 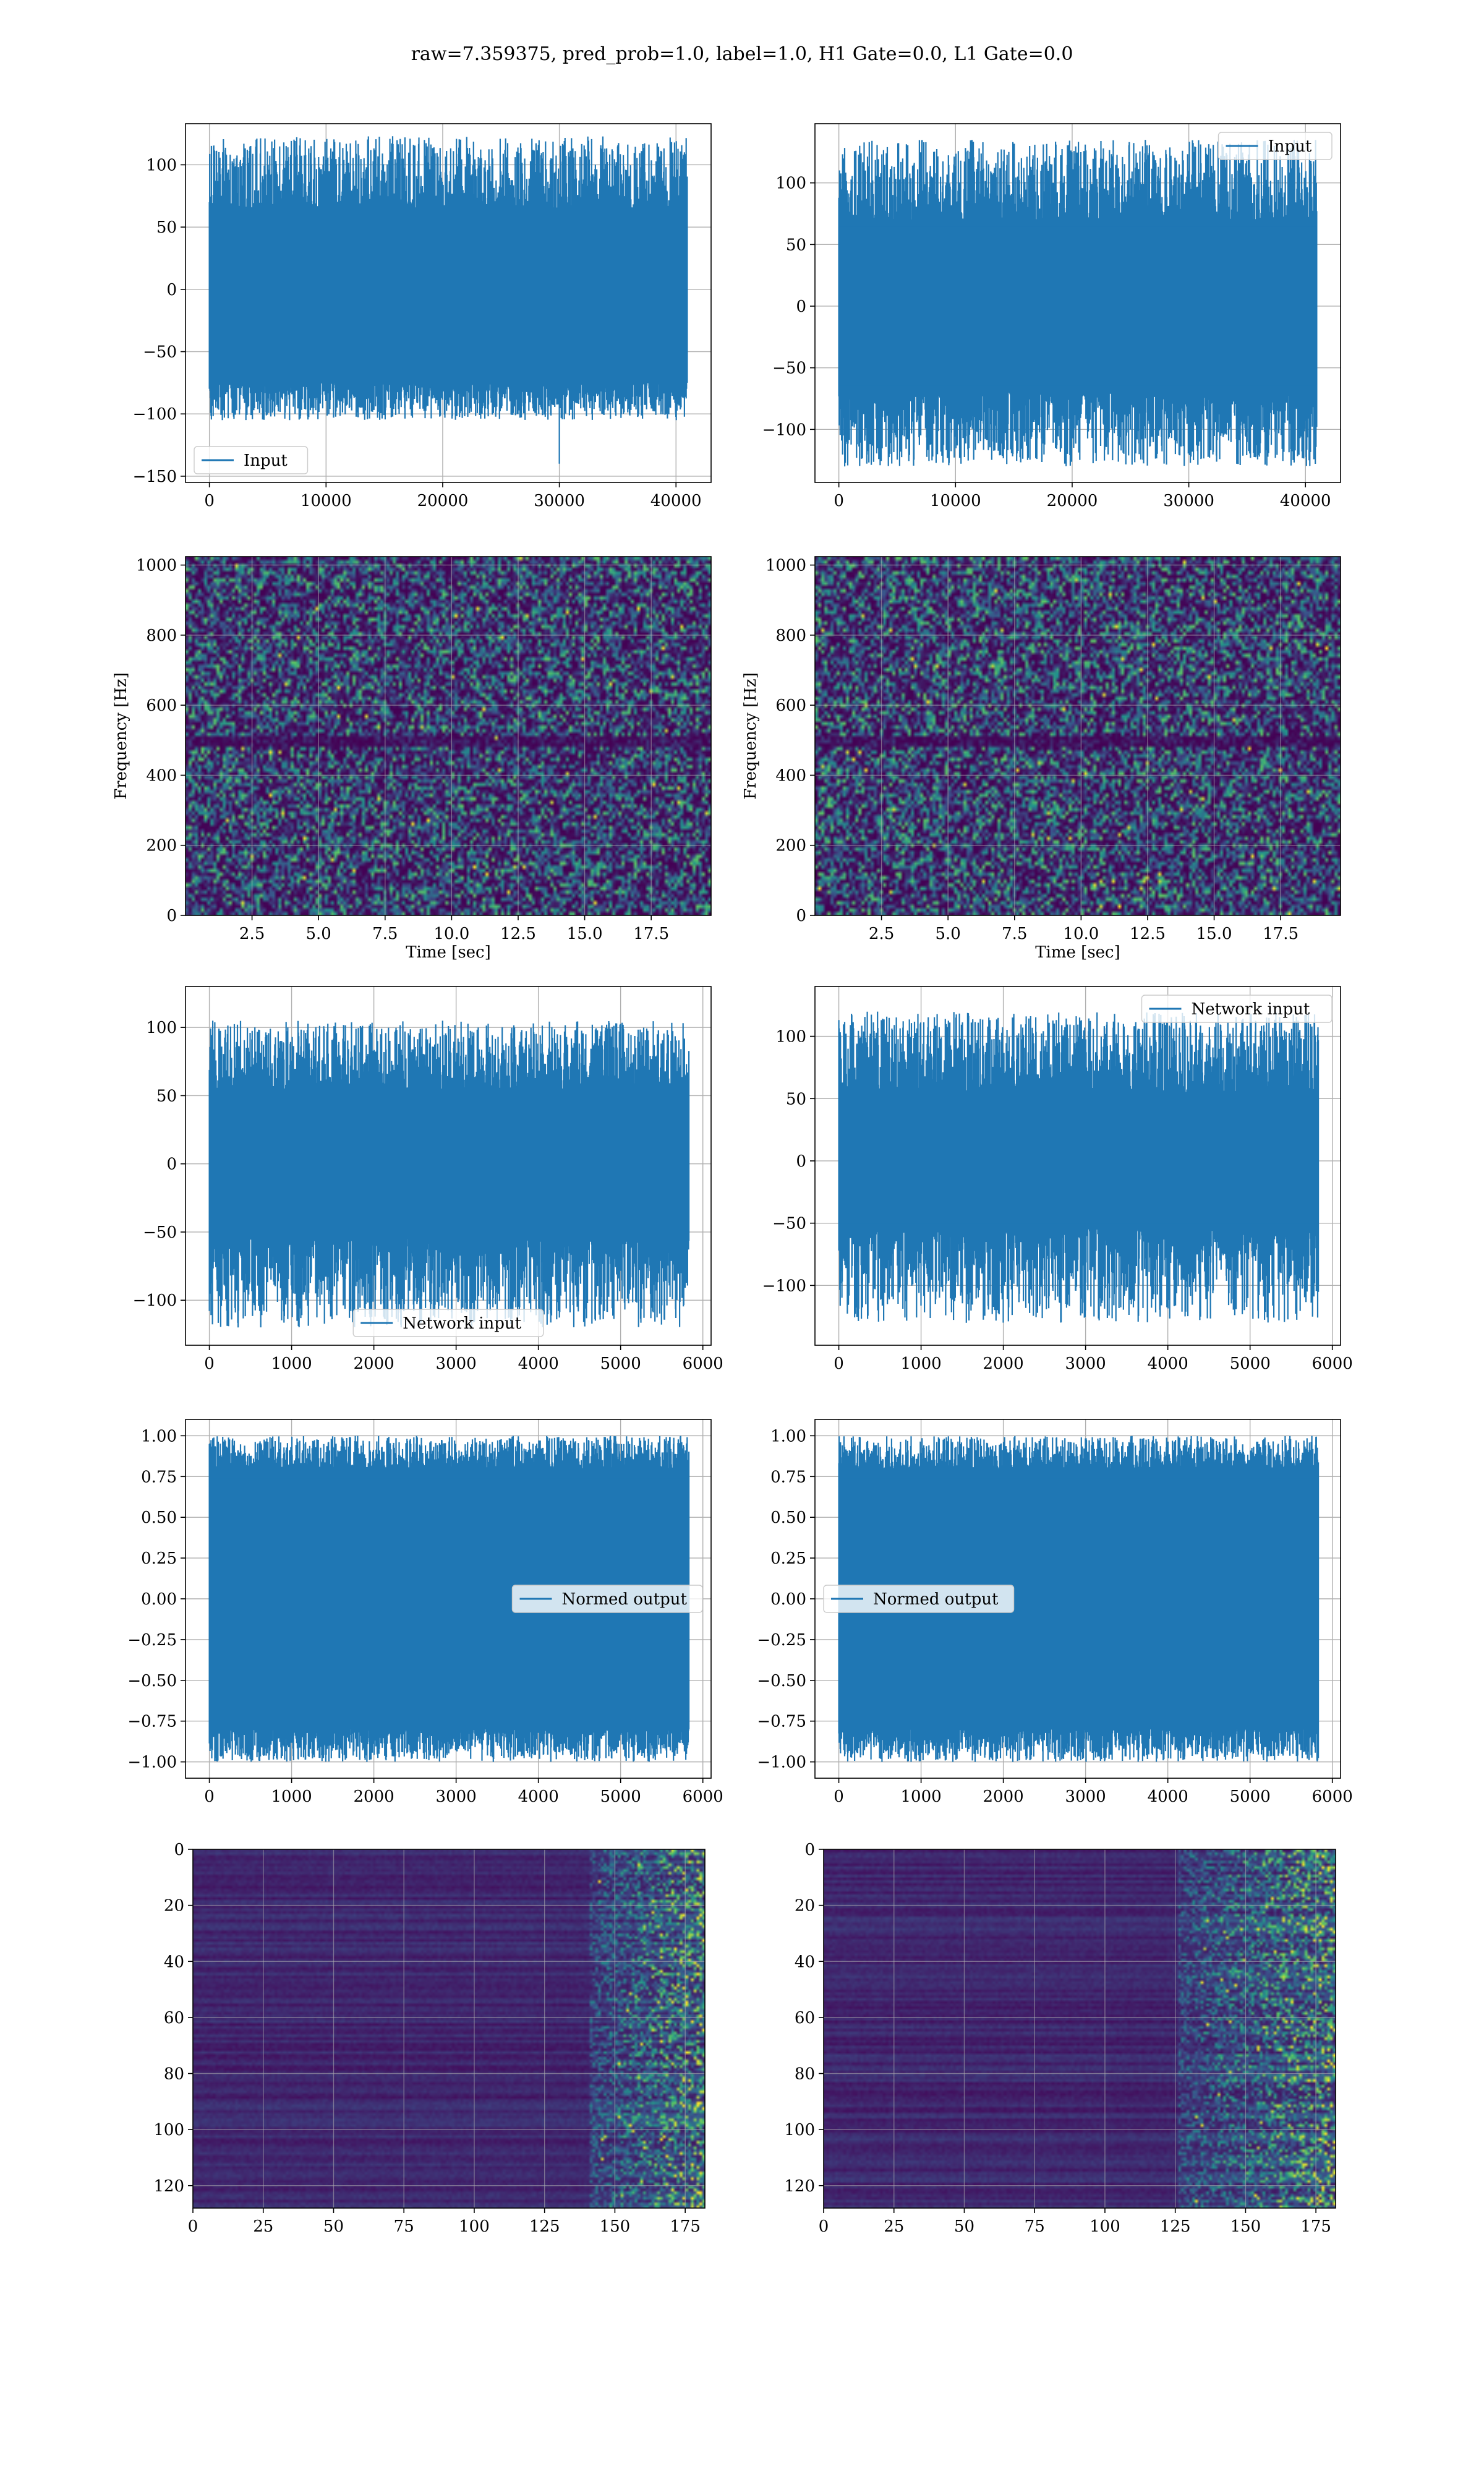 What do you see at coordinates (781, 1640) in the screenshot?
I see `l1-normed-output-ytick-label-3: −0.25` at bounding box center [781, 1640].